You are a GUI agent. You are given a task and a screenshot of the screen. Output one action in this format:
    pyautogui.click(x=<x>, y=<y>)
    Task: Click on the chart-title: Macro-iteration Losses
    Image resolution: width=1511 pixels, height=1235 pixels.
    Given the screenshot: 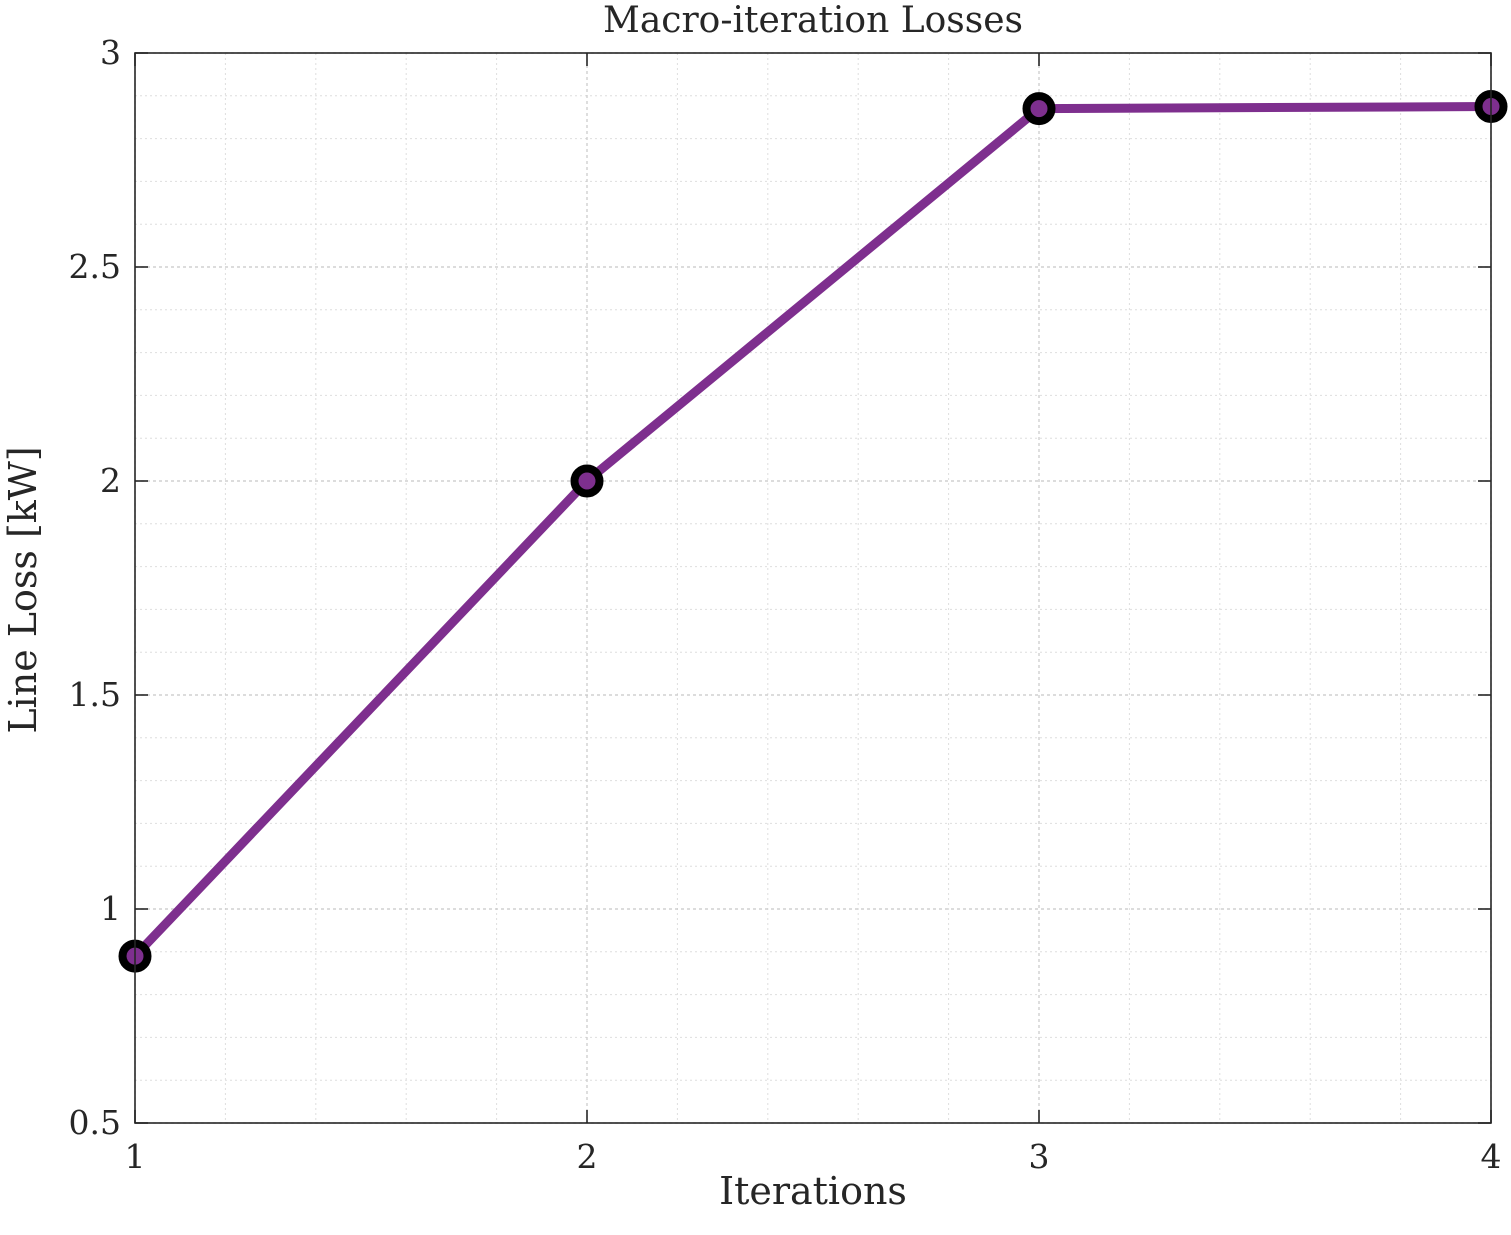 What is the action you would take?
    pyautogui.click(x=813, y=20)
    